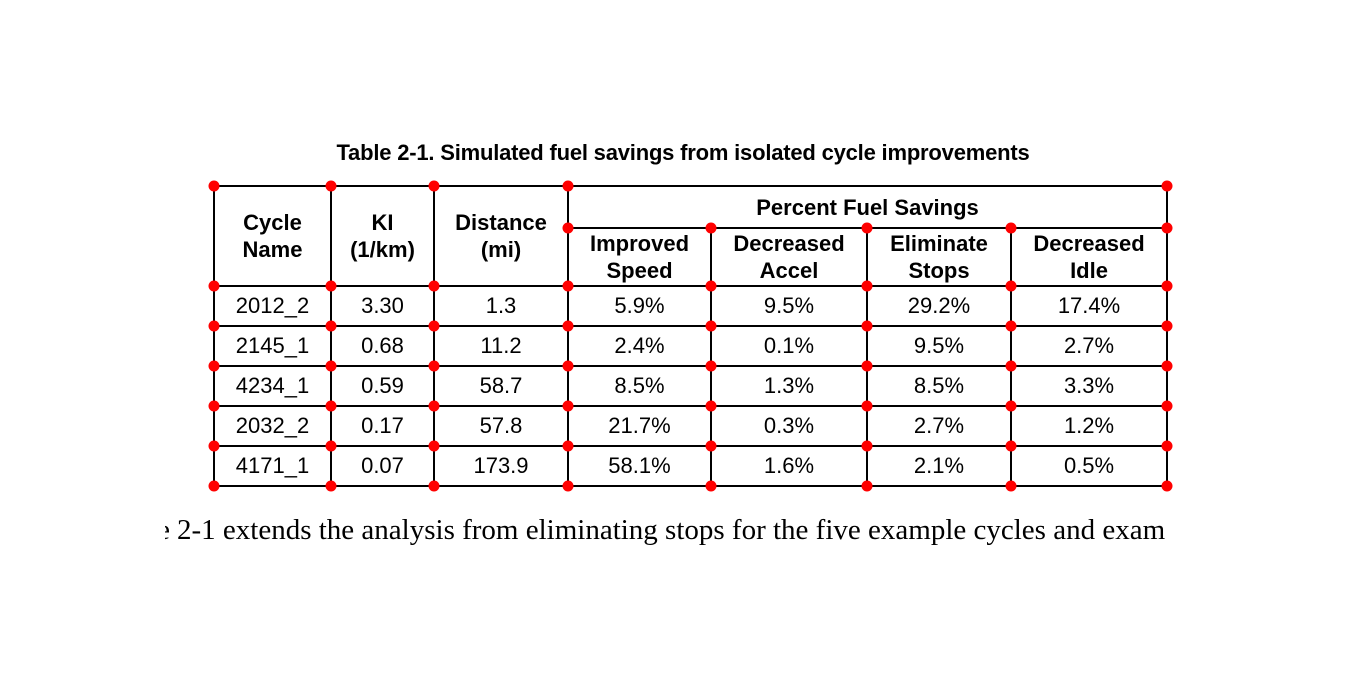  Describe the element at coordinates (167, 530) in the screenshot. I see `clipped-letter-fragment: e` at that location.